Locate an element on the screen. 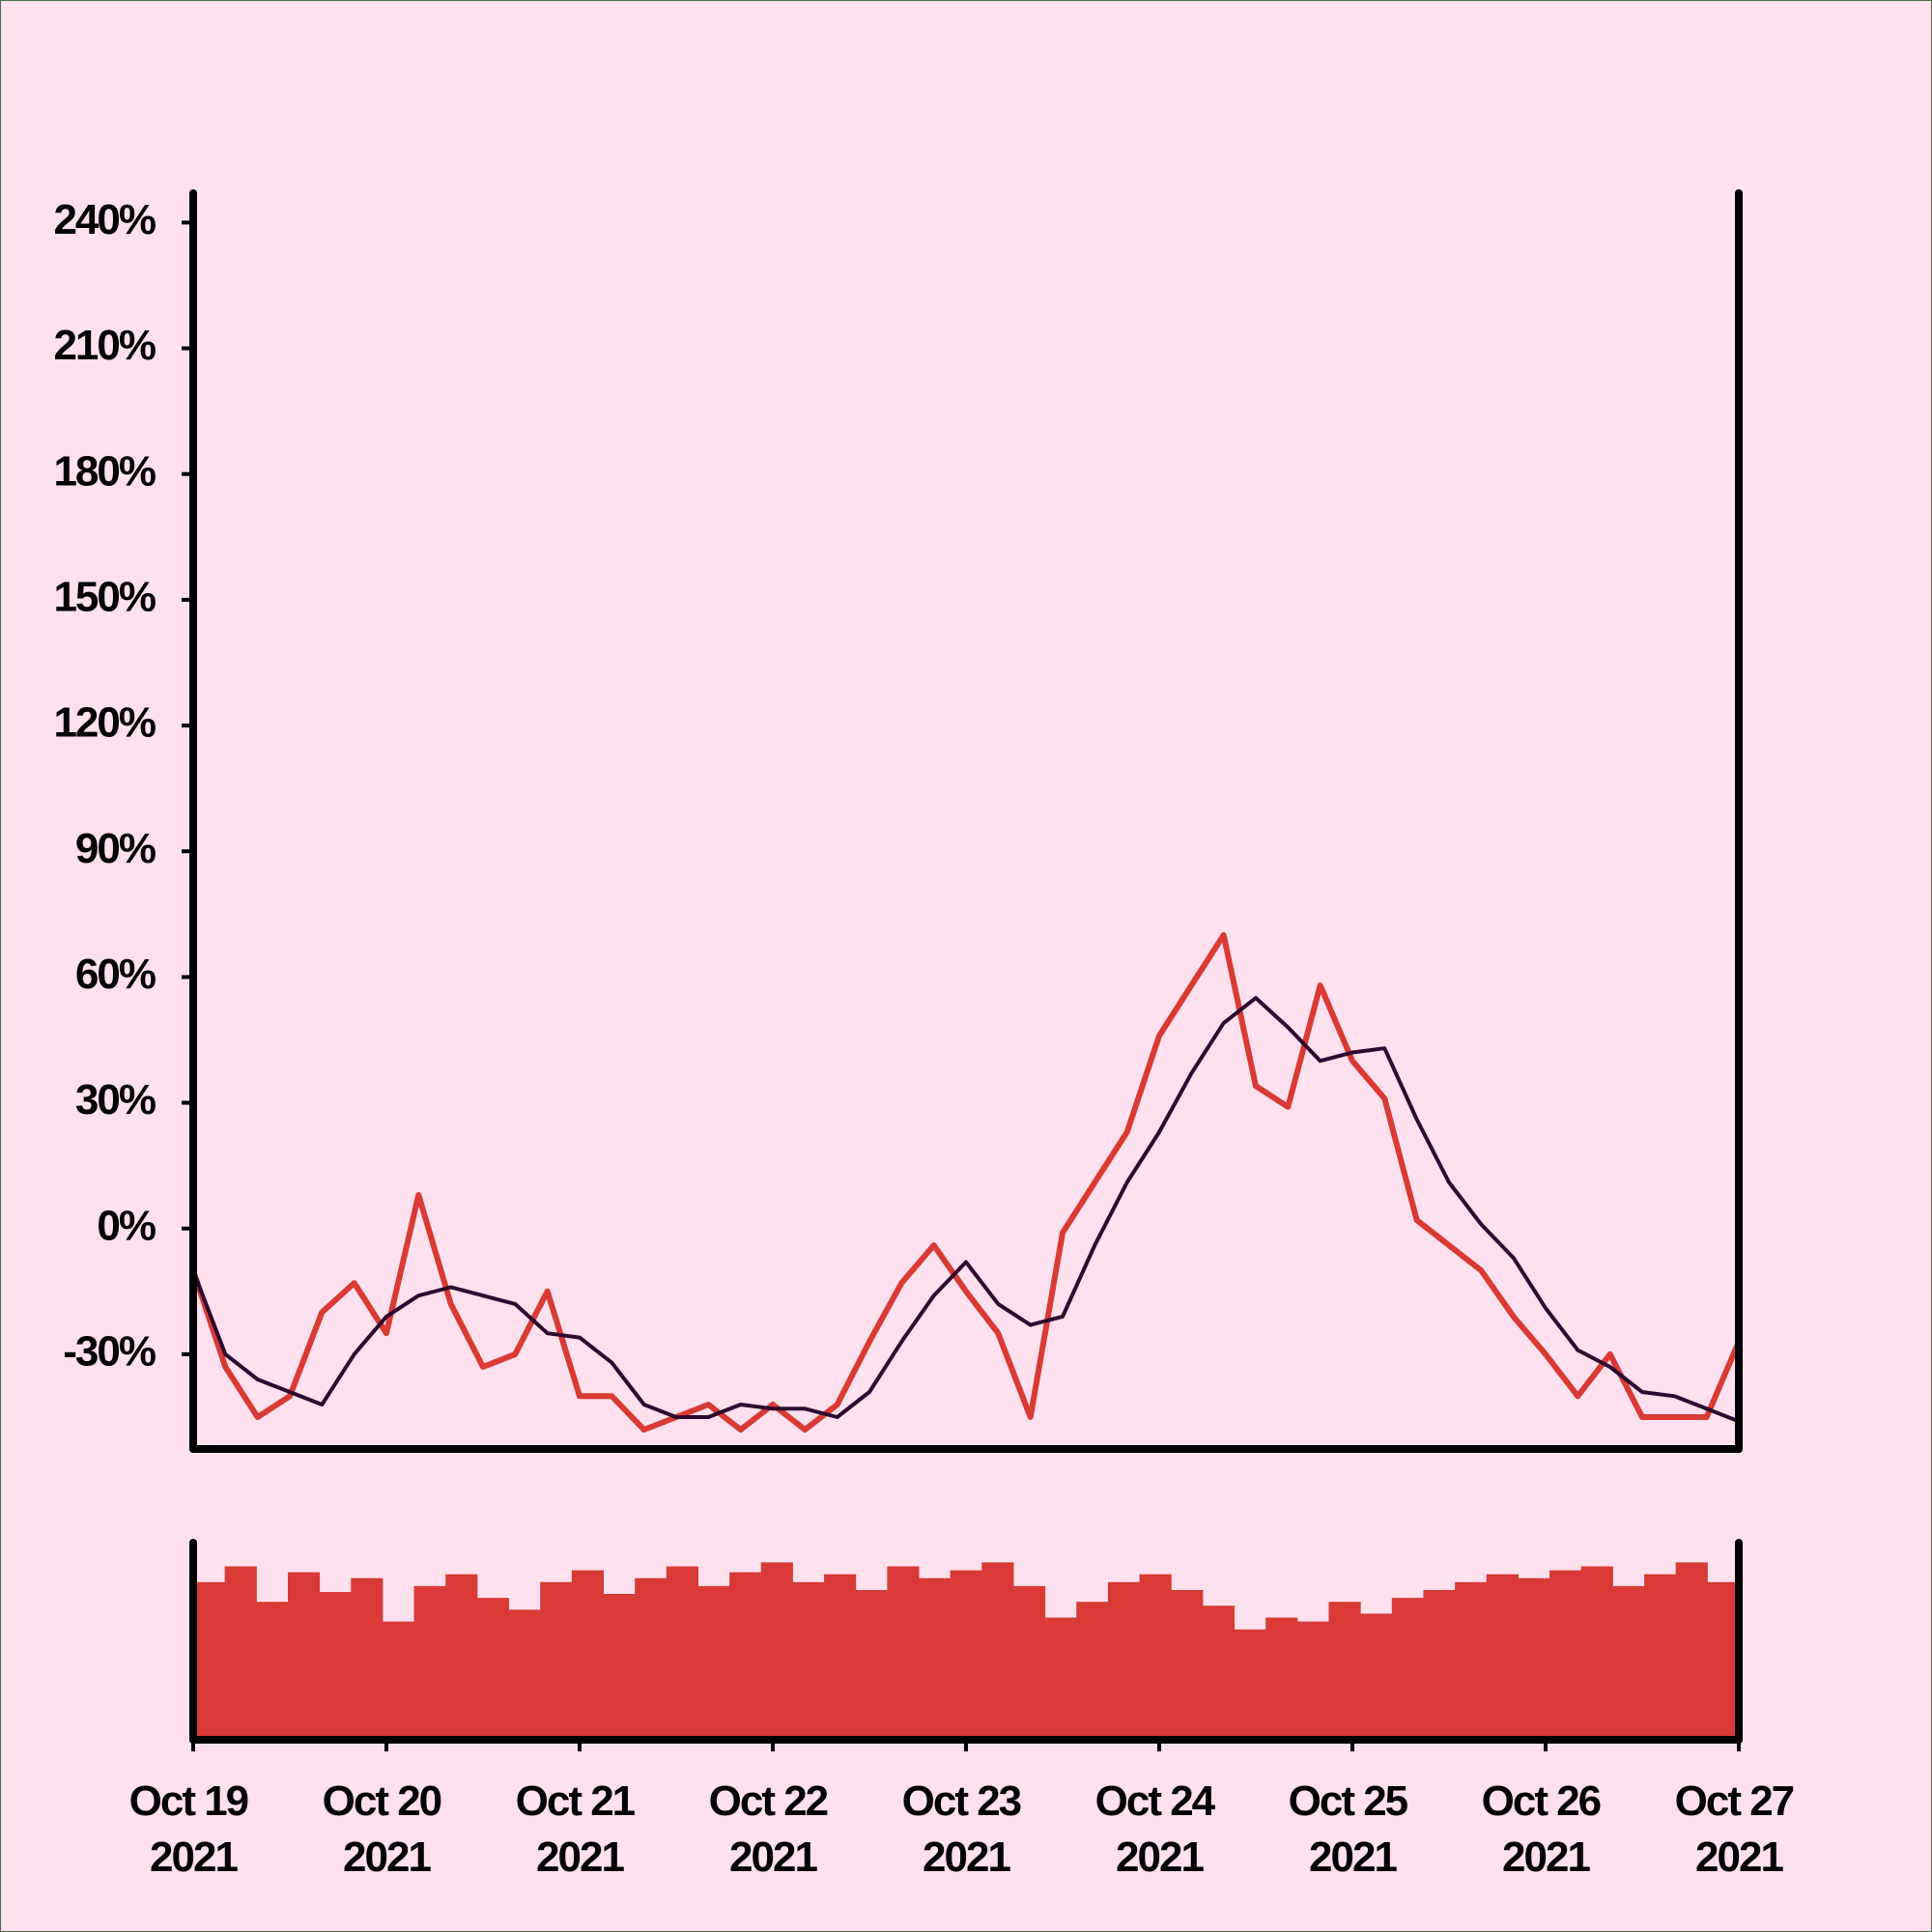 This screenshot has width=1932, height=1932. y-tick-label: 180% is located at coordinates (104, 471).